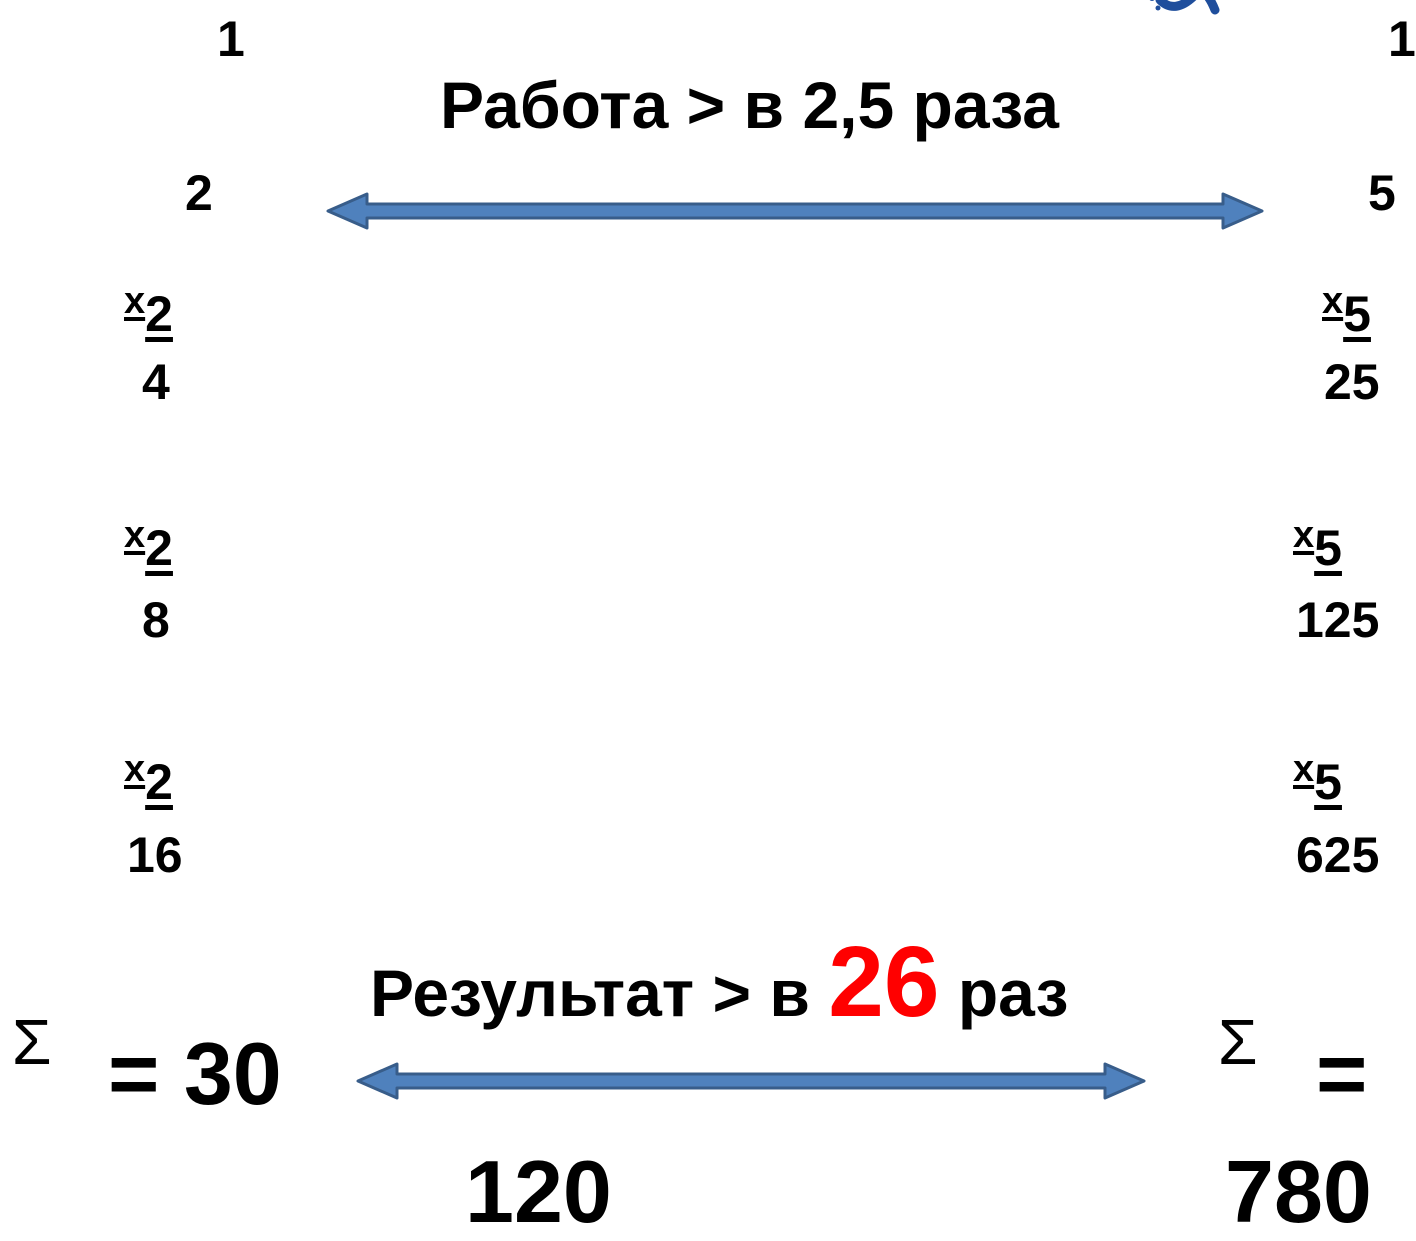  Describe the element at coordinates (1338, 855) in the screenshot. I see `right-result-3: 625` at that location.